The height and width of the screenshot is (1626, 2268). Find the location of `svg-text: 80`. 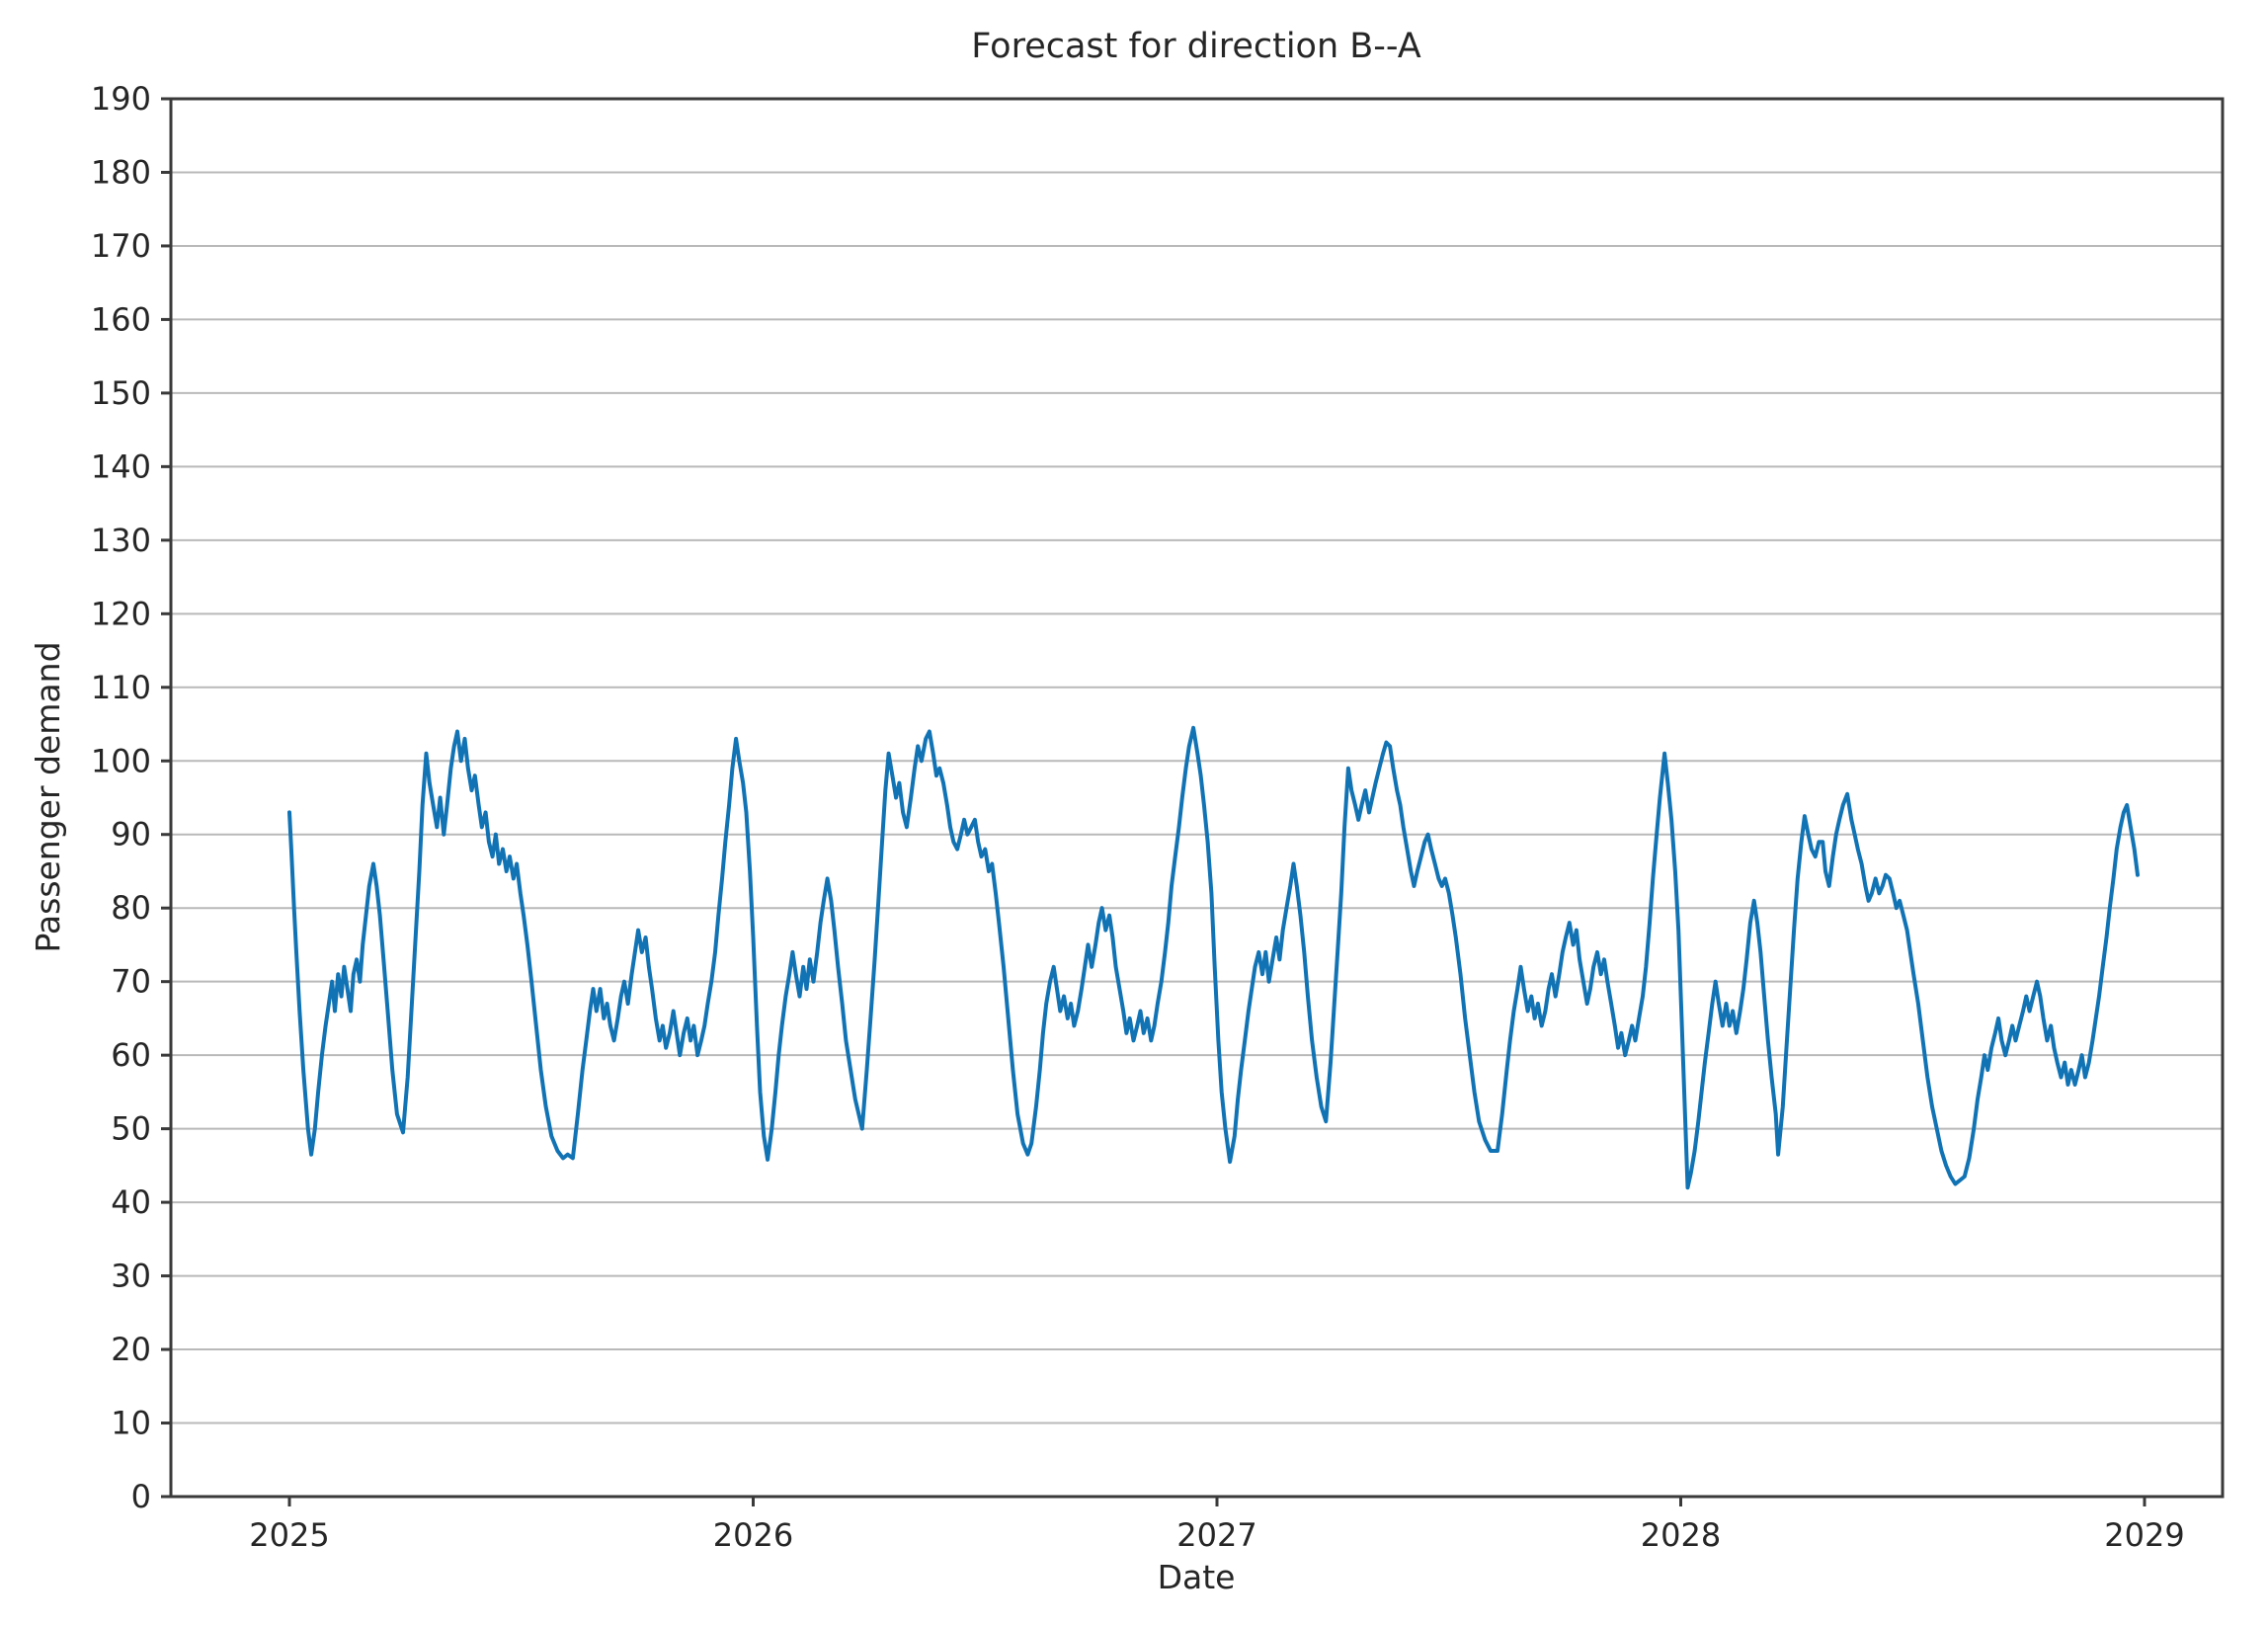

svg-text: 80 is located at coordinates (131, 908).